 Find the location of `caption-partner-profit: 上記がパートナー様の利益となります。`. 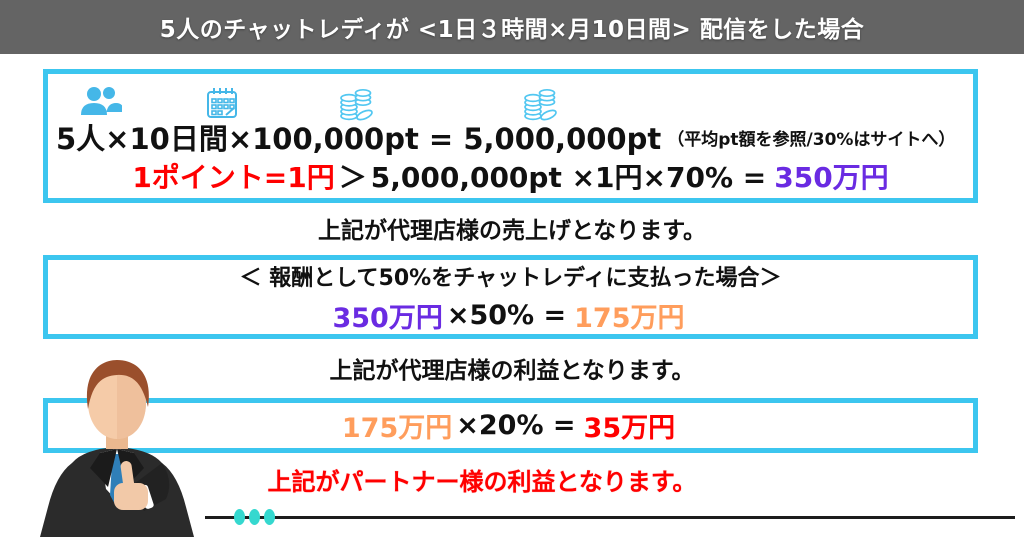

caption-partner-profit: 上記がパートナー様の利益となります。 is located at coordinates (482, 482).